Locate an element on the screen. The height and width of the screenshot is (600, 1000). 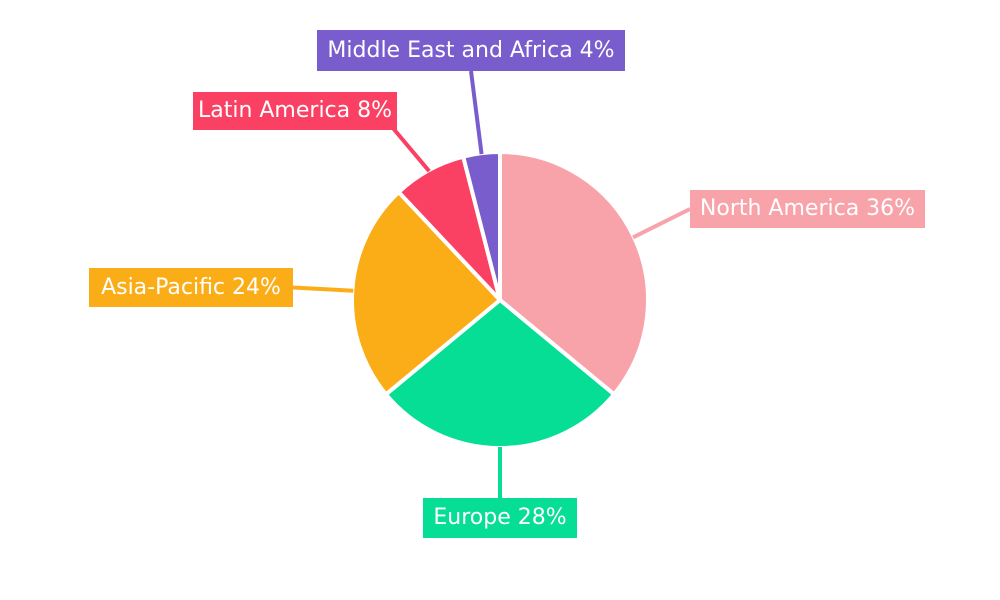
leader-line-asia-pacific is located at coordinates (323, 289).